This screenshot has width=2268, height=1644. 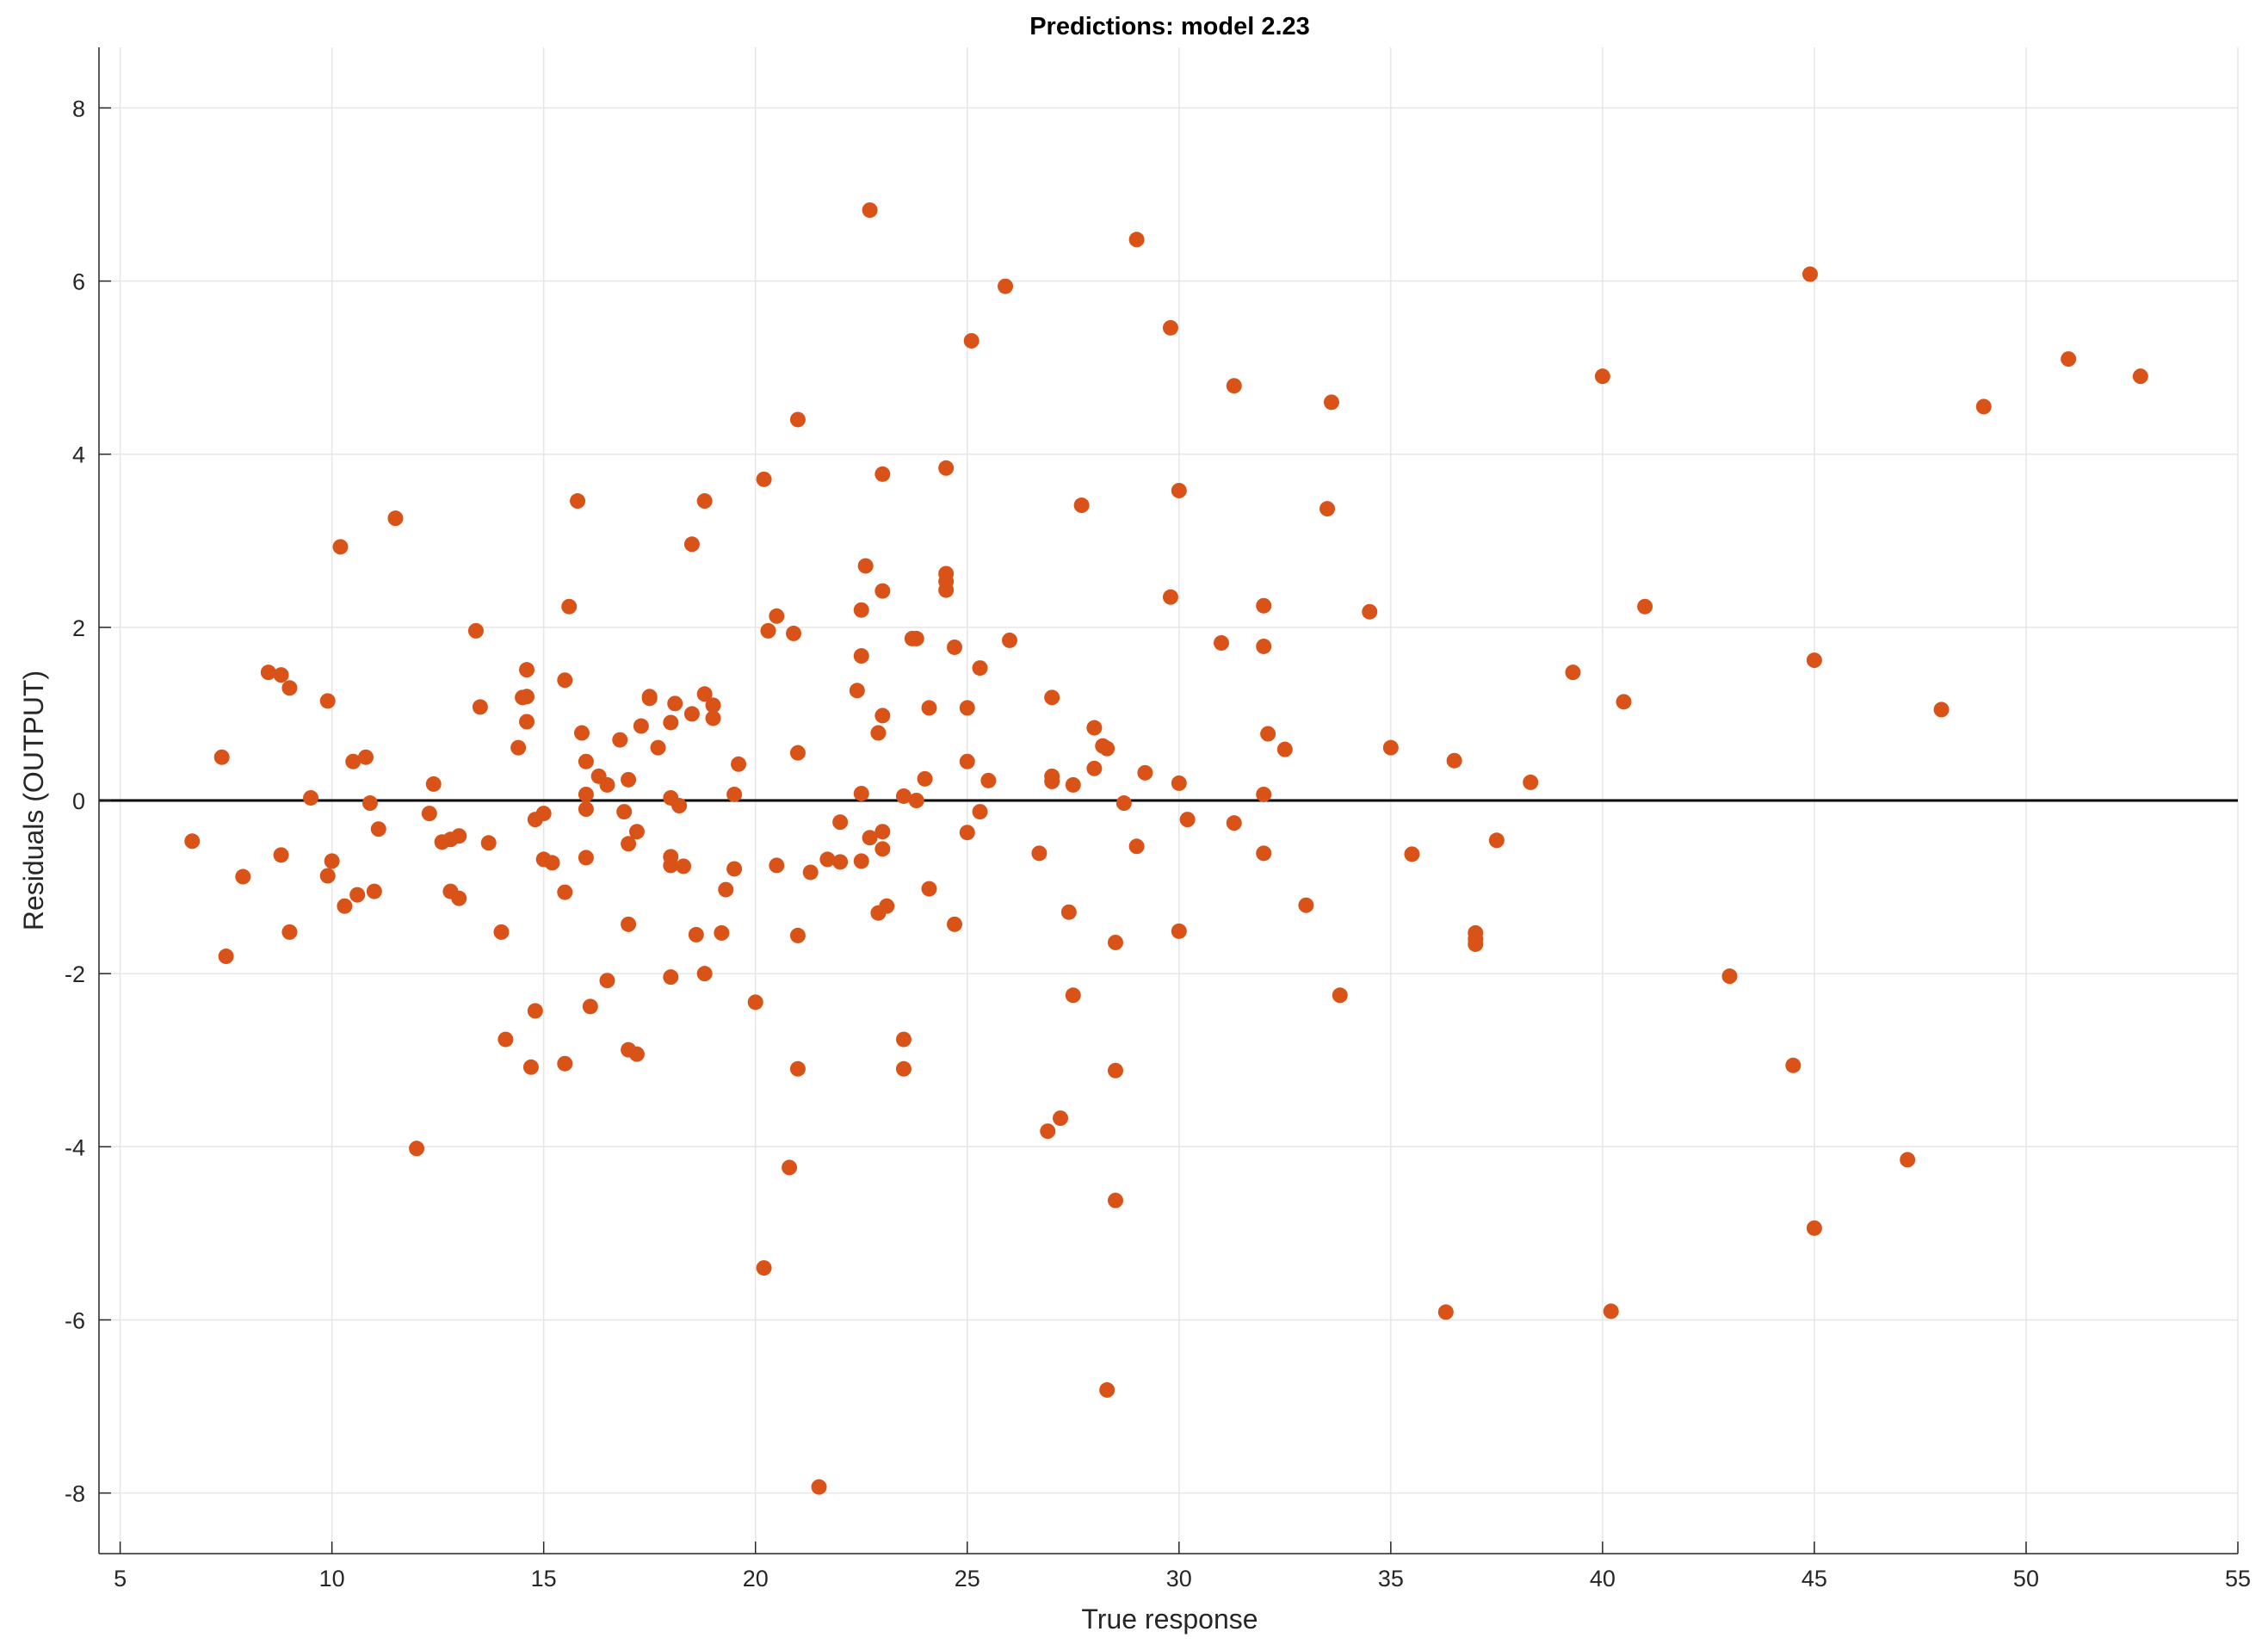 I want to click on y-tick-label: 4, so click(x=78, y=455).